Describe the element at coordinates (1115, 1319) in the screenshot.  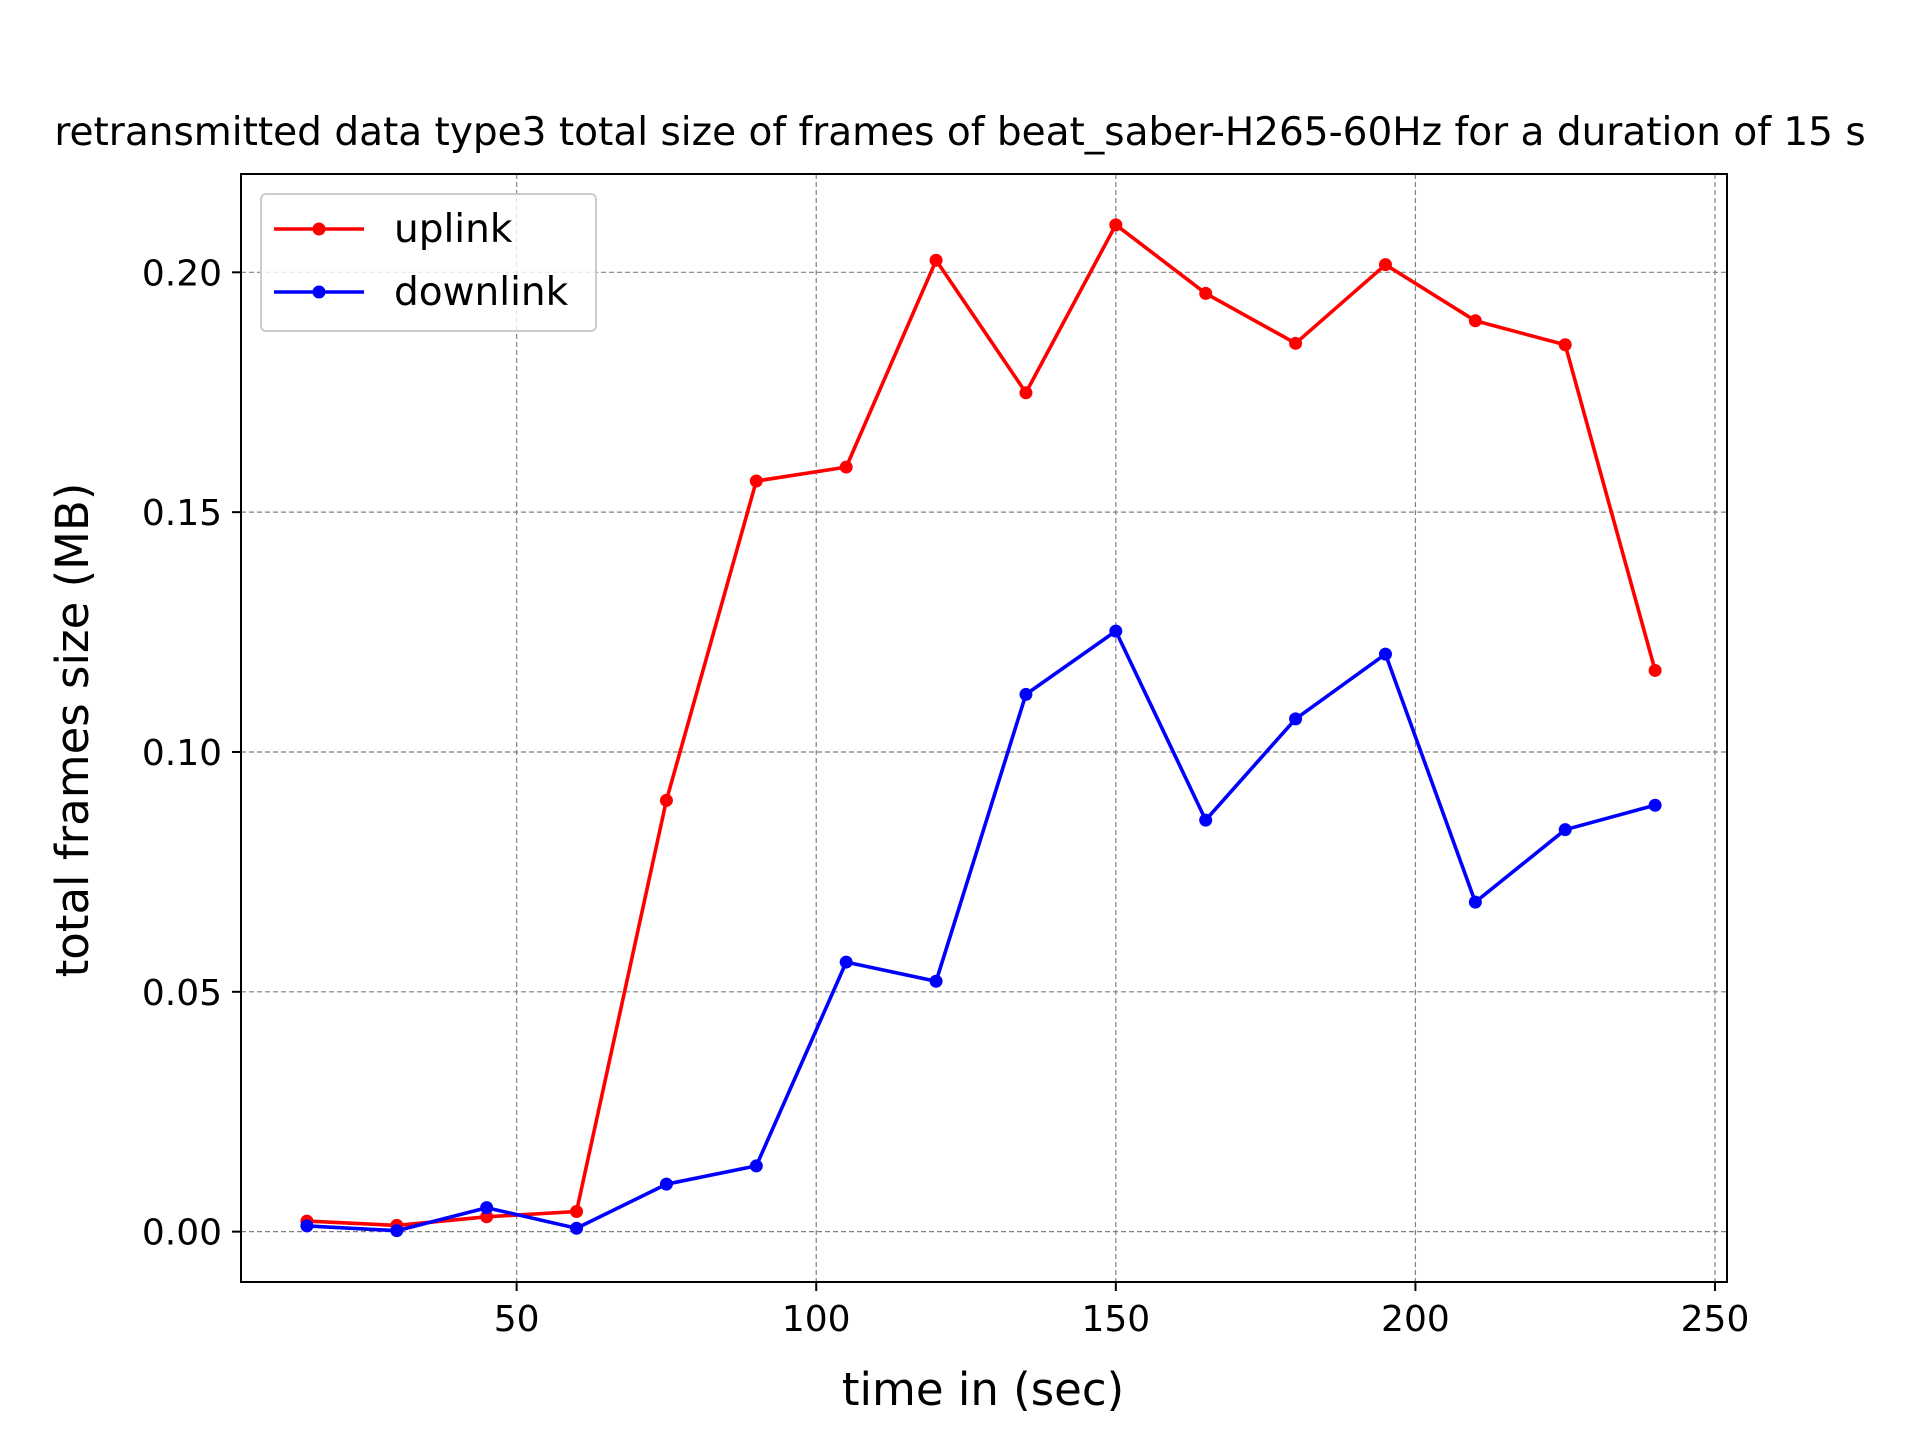
I see `x-tick-label: 150` at that location.